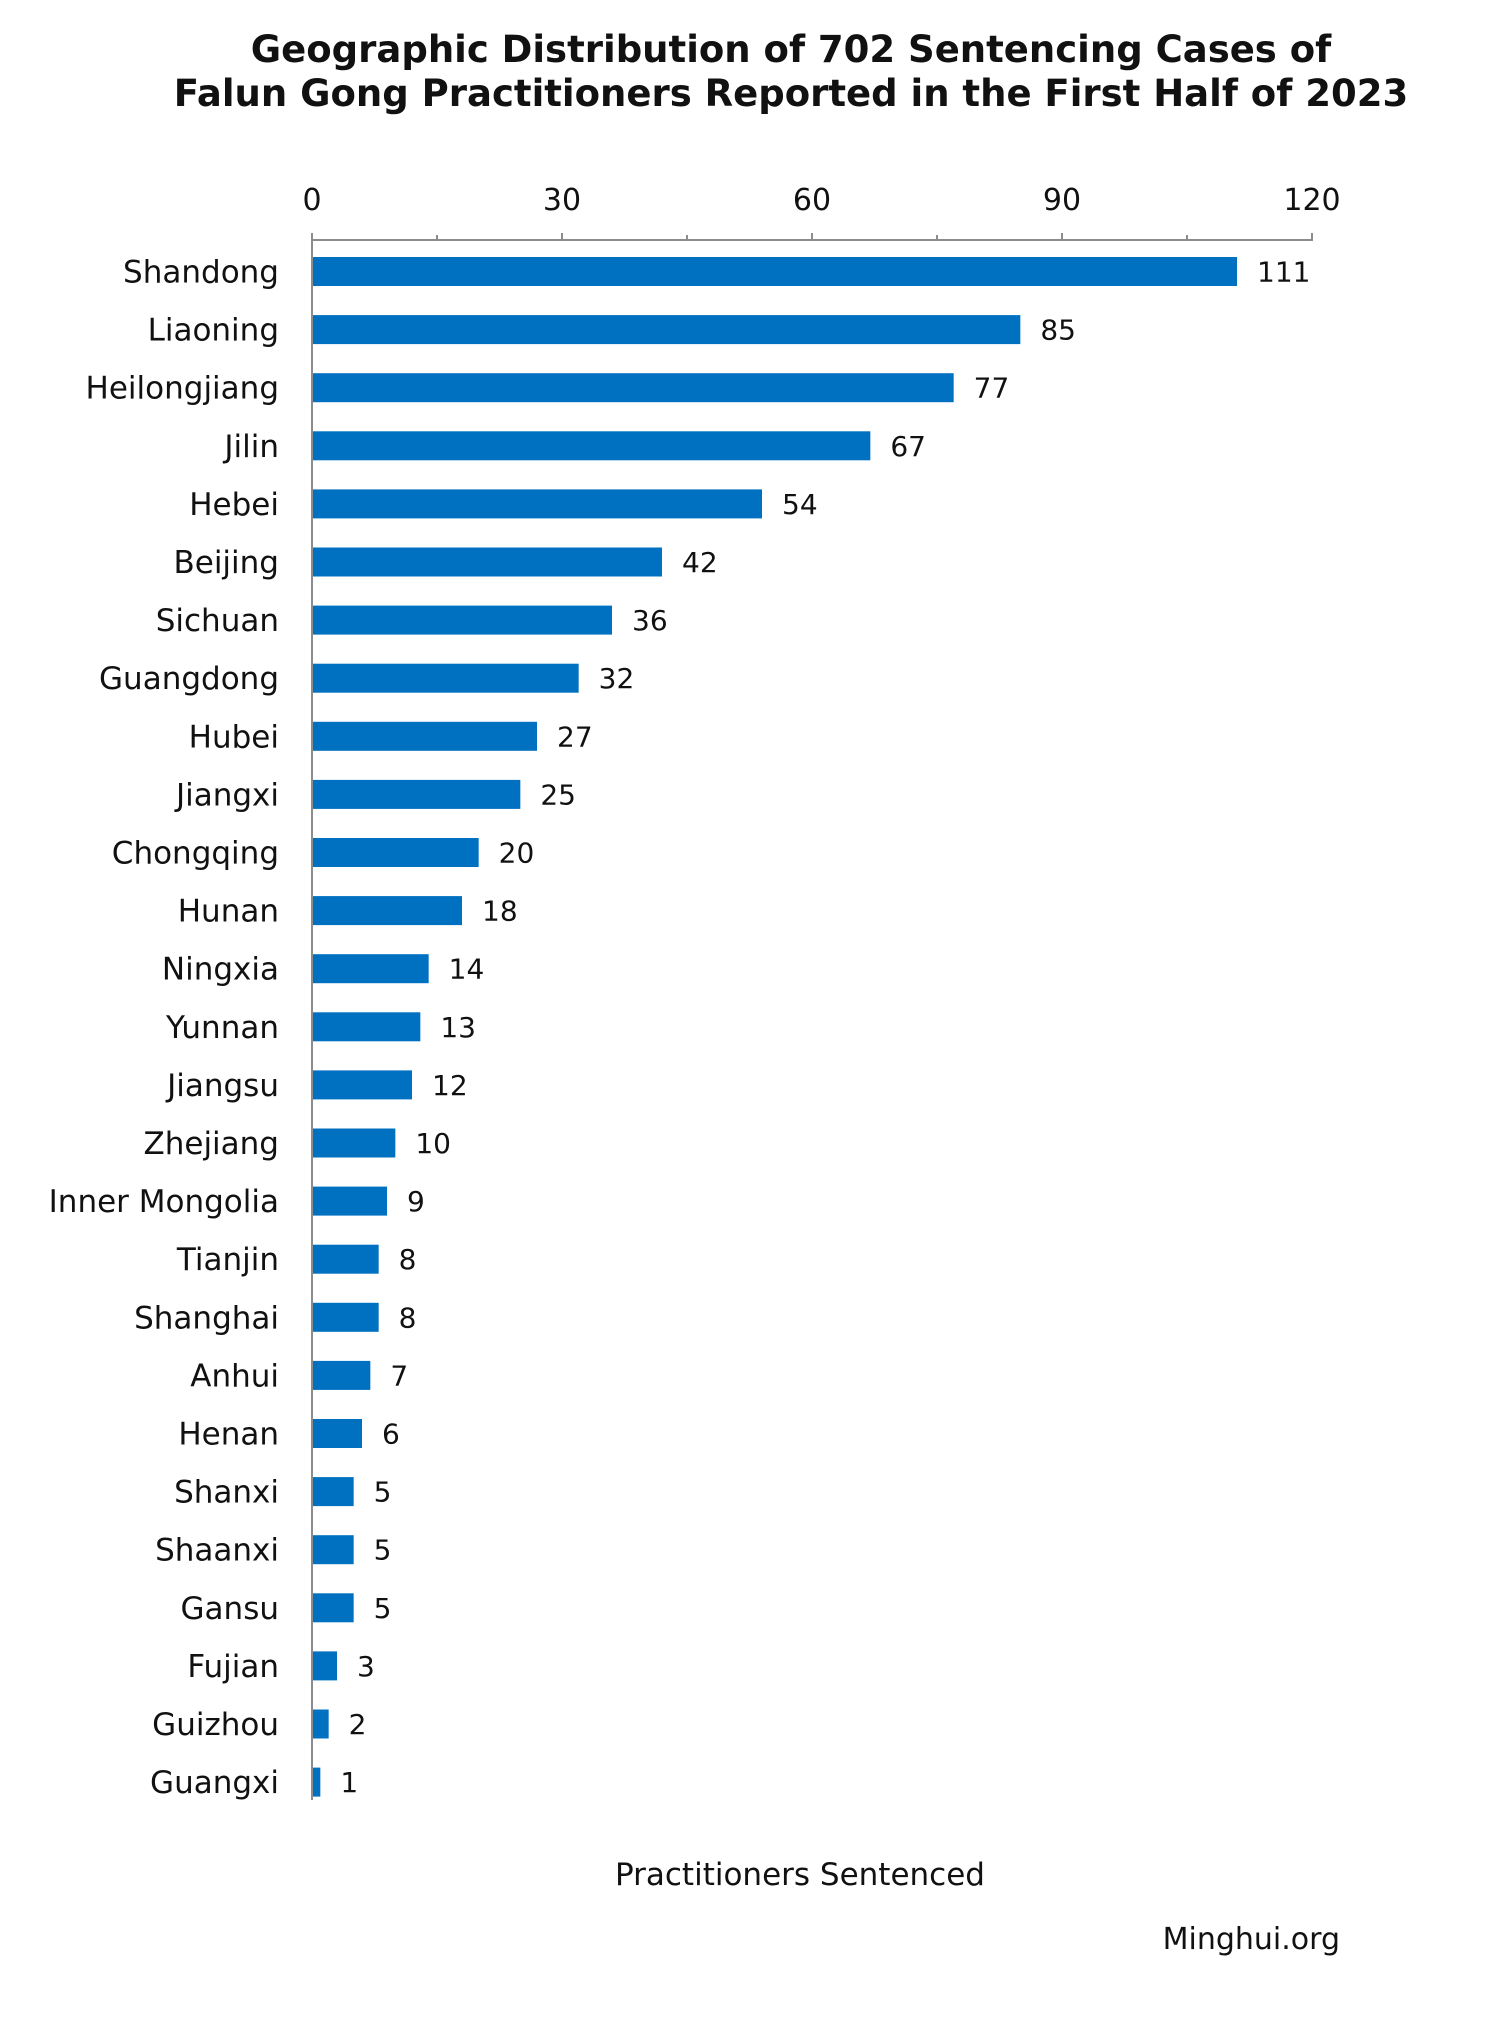 The width and height of the screenshot is (1492, 2028). I want to click on data-label: 32, so click(617, 678).